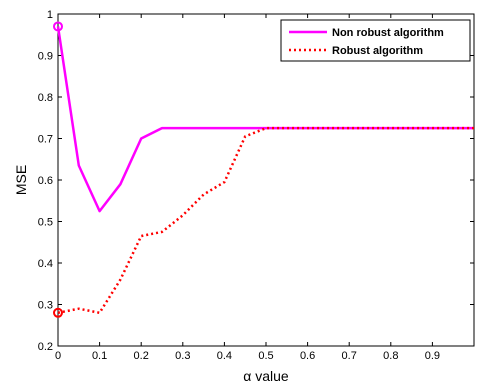 Image resolution: width=477 pixels, height=388 pixels. I want to click on legend-box, so click(375, 40).